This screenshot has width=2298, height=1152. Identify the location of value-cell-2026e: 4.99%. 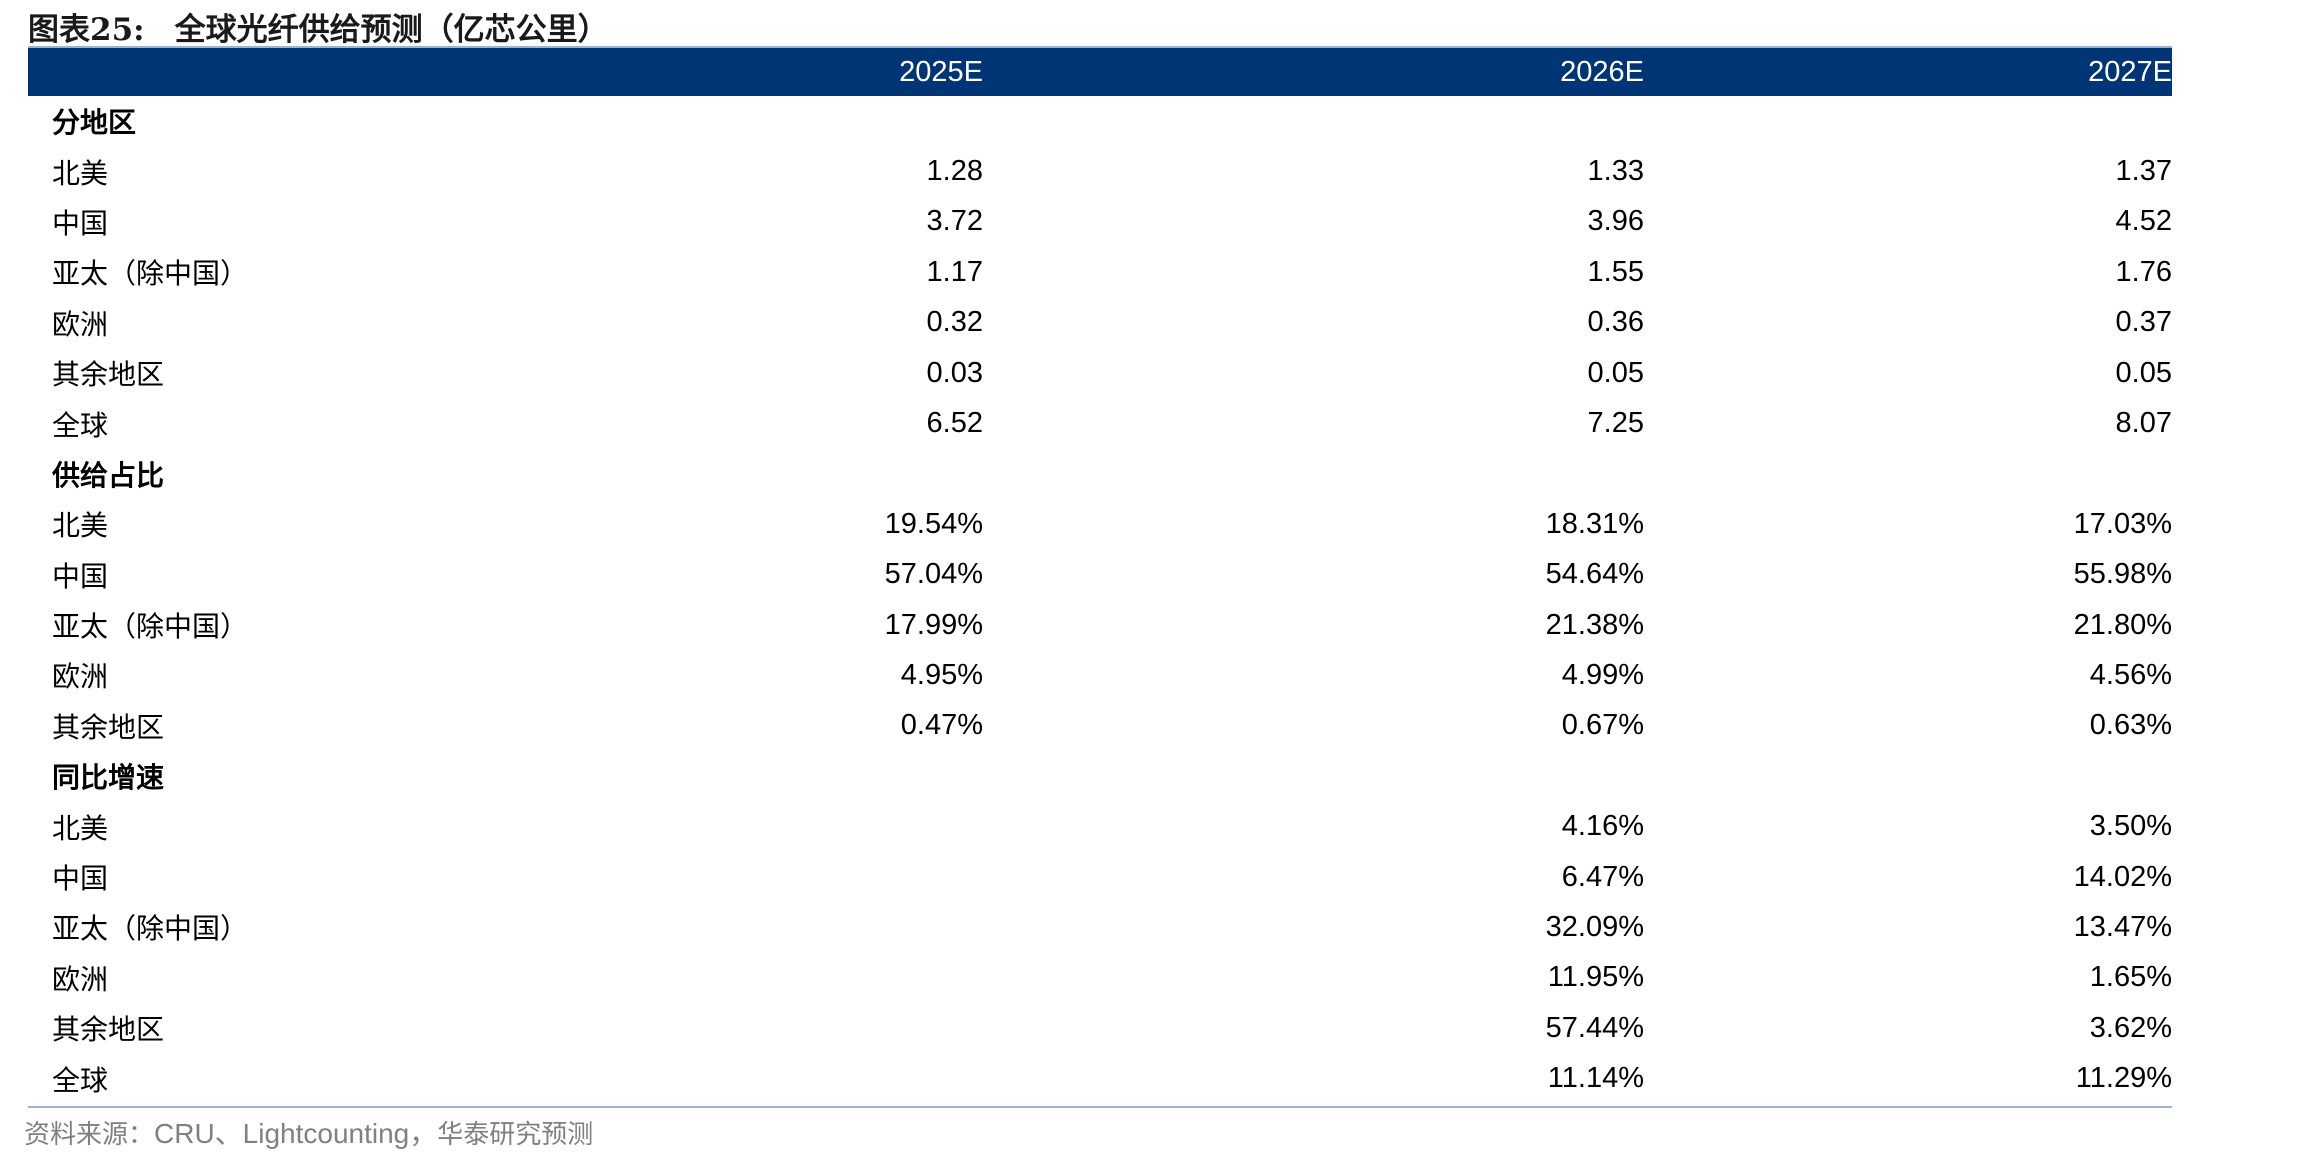
(1602, 674).